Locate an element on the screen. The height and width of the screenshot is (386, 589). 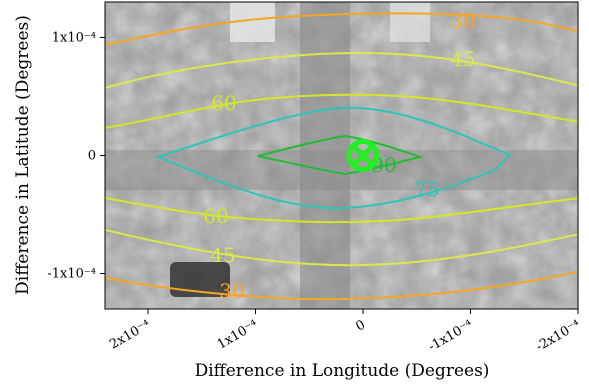
x-tick-label-1: 1x10⁻⁴ is located at coordinates (238, 334).